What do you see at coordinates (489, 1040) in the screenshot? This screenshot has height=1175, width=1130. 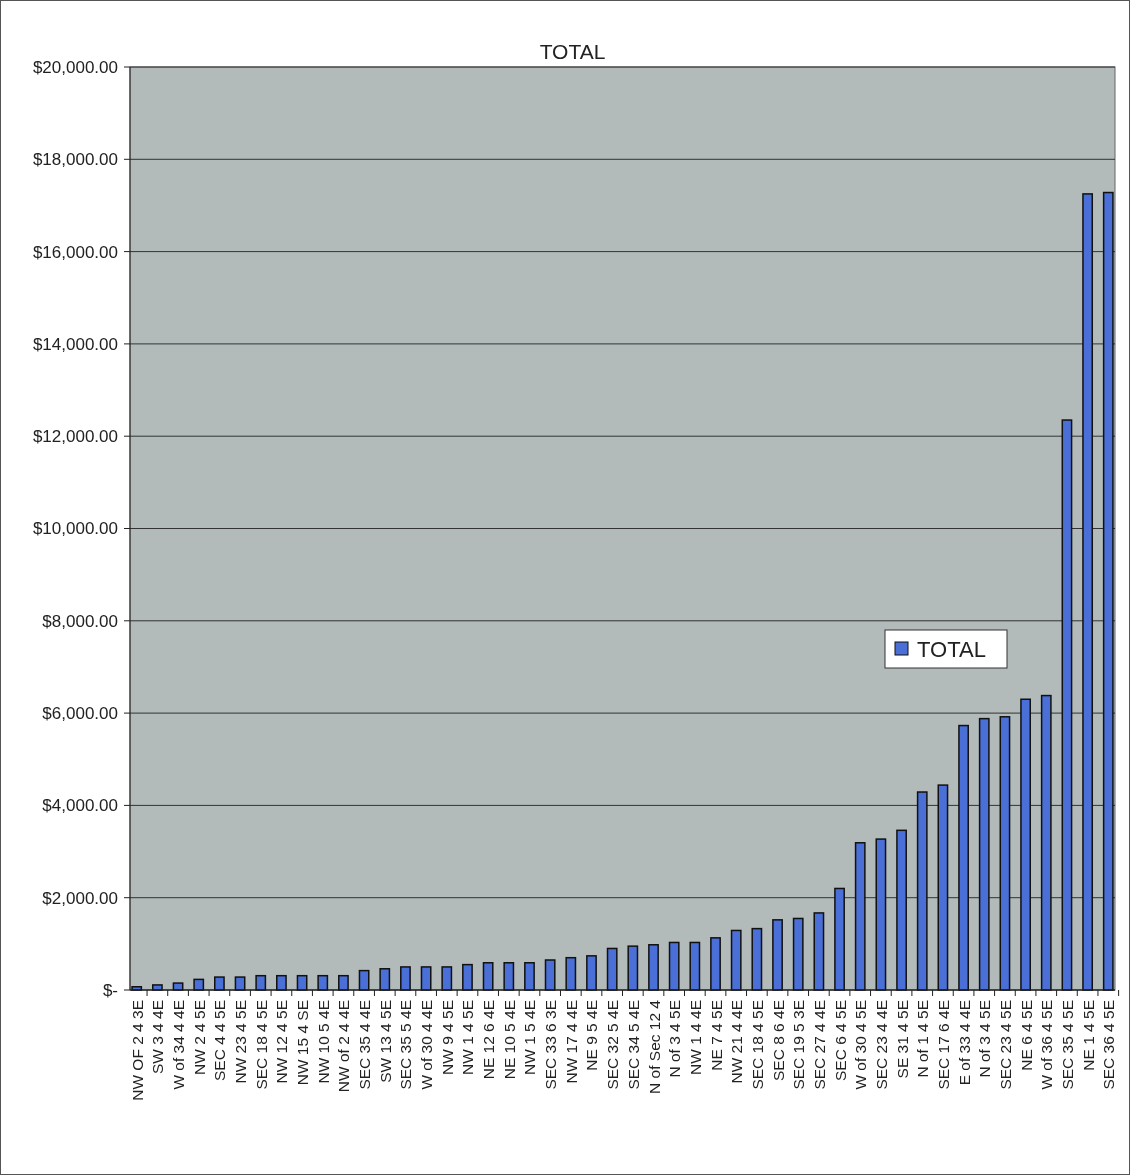 I see `x-tick-label: NE 12 6 4E` at bounding box center [489, 1040].